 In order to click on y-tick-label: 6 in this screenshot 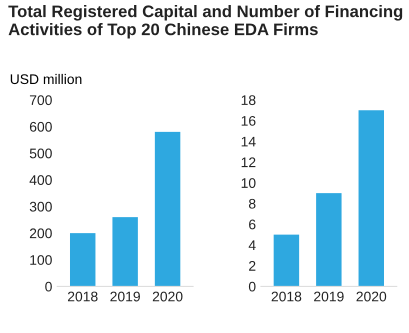, I will do `click(252, 225)`.